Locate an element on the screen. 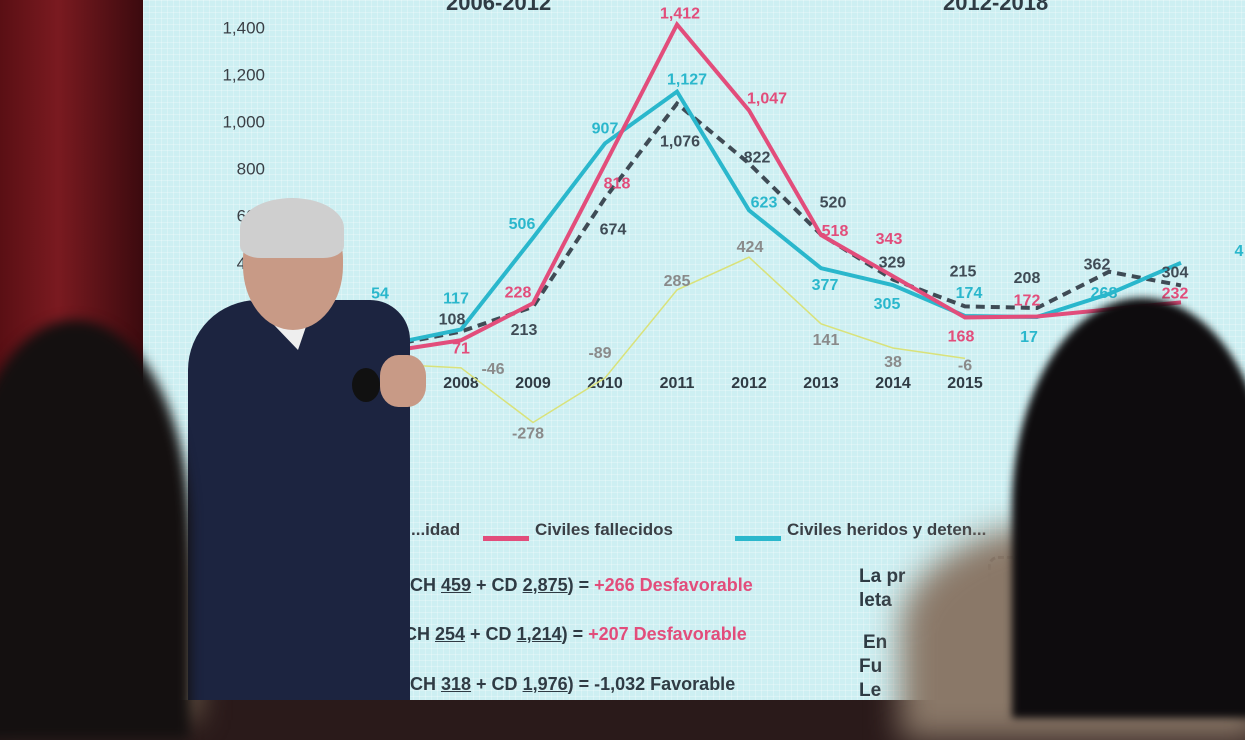  presenter-hand is located at coordinates (403, 381).